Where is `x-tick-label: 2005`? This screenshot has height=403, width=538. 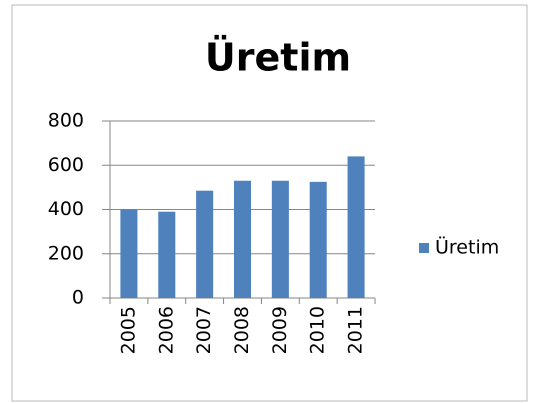 x-tick-label: 2005 is located at coordinates (128, 330).